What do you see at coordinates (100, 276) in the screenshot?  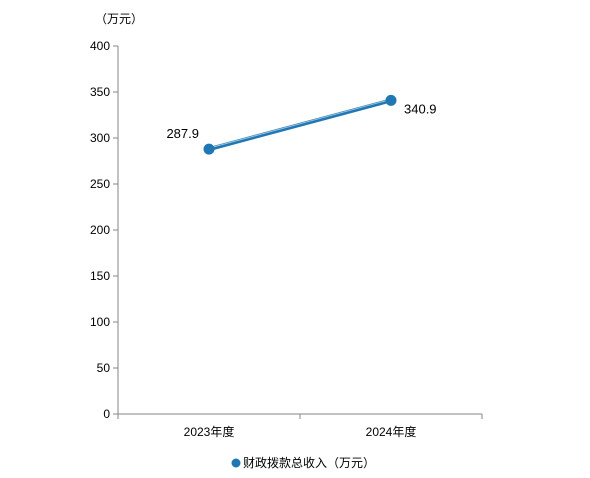 I see `y-tick-label: 150` at bounding box center [100, 276].